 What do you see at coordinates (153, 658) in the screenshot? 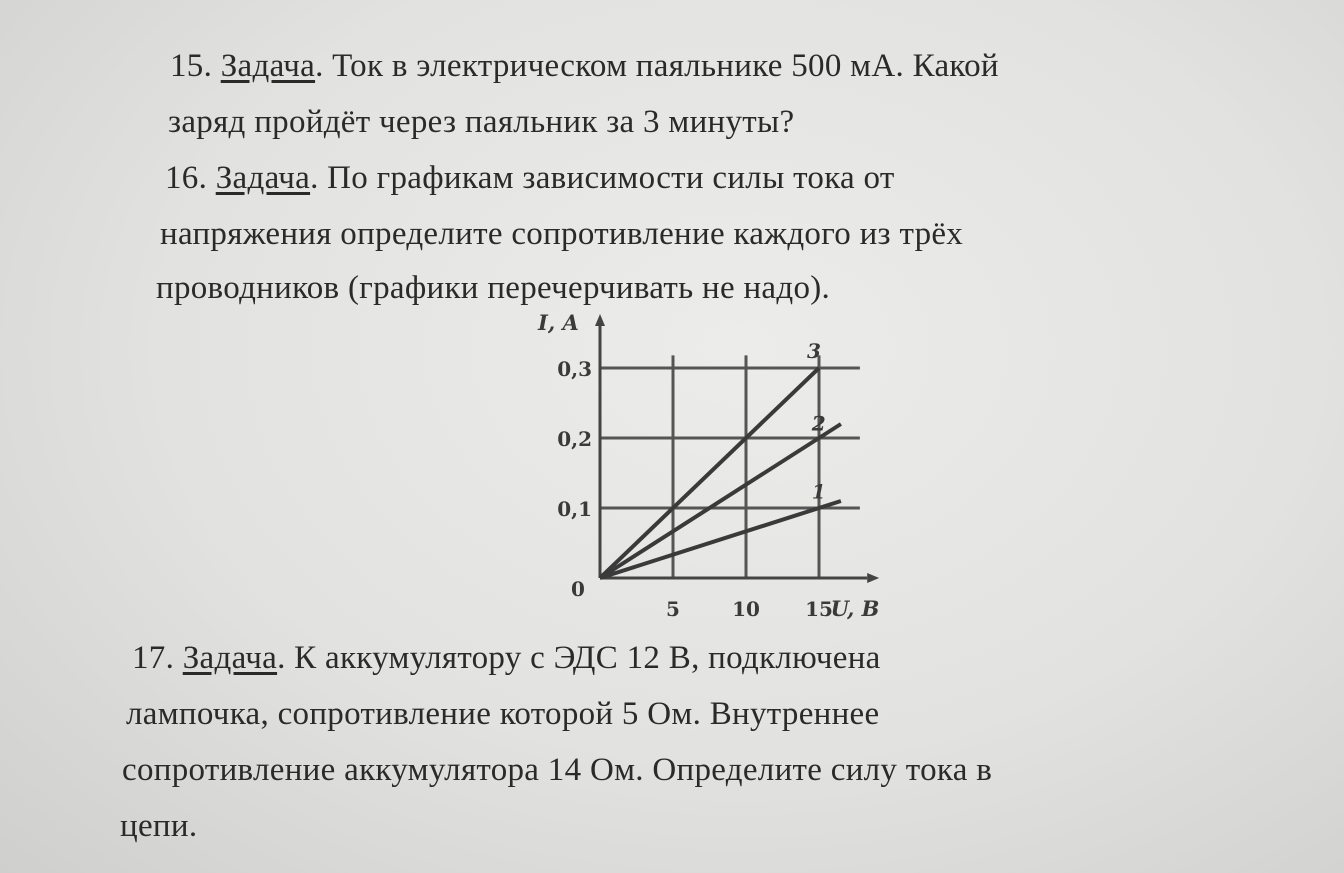
I see `problem-number: 17.` at bounding box center [153, 658].